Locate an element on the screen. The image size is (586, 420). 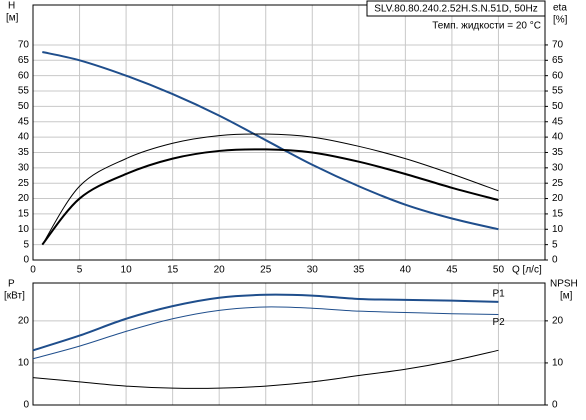
x-tick-label: 15 is located at coordinates (173, 270).